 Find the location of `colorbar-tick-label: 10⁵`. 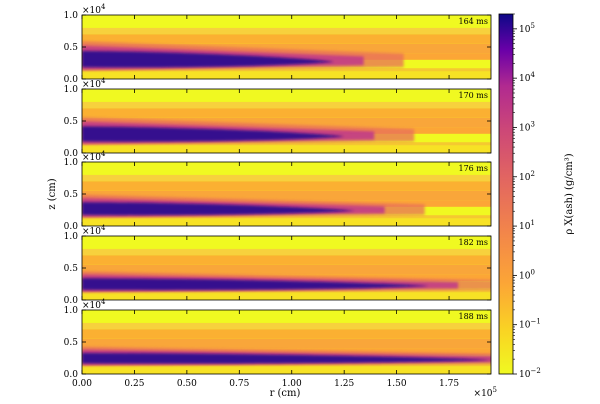

colorbar-tick-label: 10⁵ is located at coordinates (527, 28).